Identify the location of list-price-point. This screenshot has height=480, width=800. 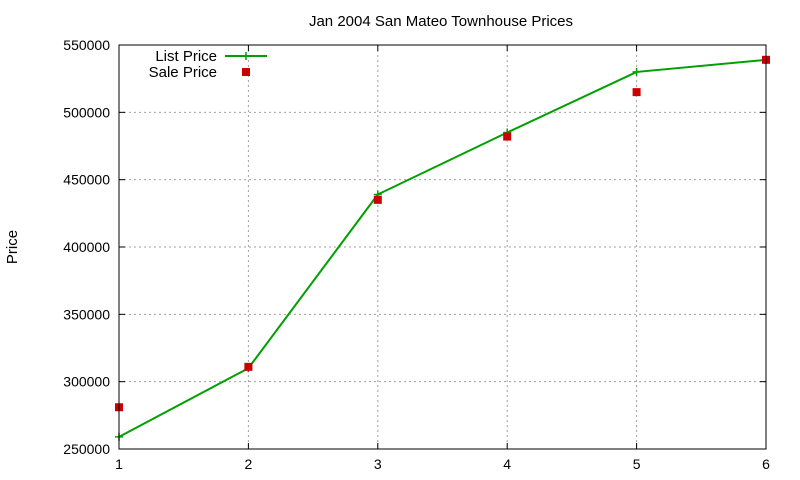
(636, 71).